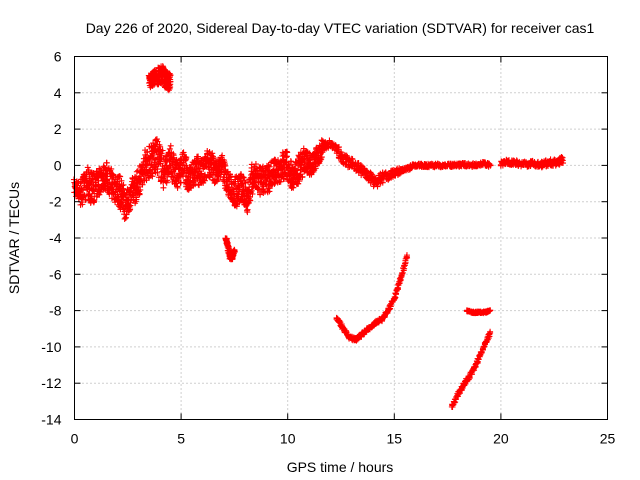 The width and height of the screenshot is (640, 480). I want to click on y-tick-label: 0, so click(58, 165).